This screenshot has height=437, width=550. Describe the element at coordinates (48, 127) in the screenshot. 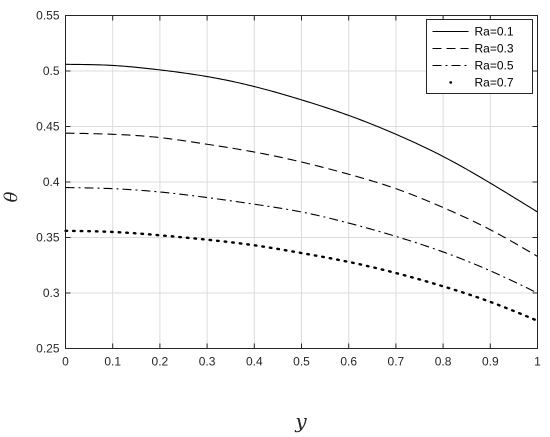

I see `y-tick-label: 0.45` at that location.